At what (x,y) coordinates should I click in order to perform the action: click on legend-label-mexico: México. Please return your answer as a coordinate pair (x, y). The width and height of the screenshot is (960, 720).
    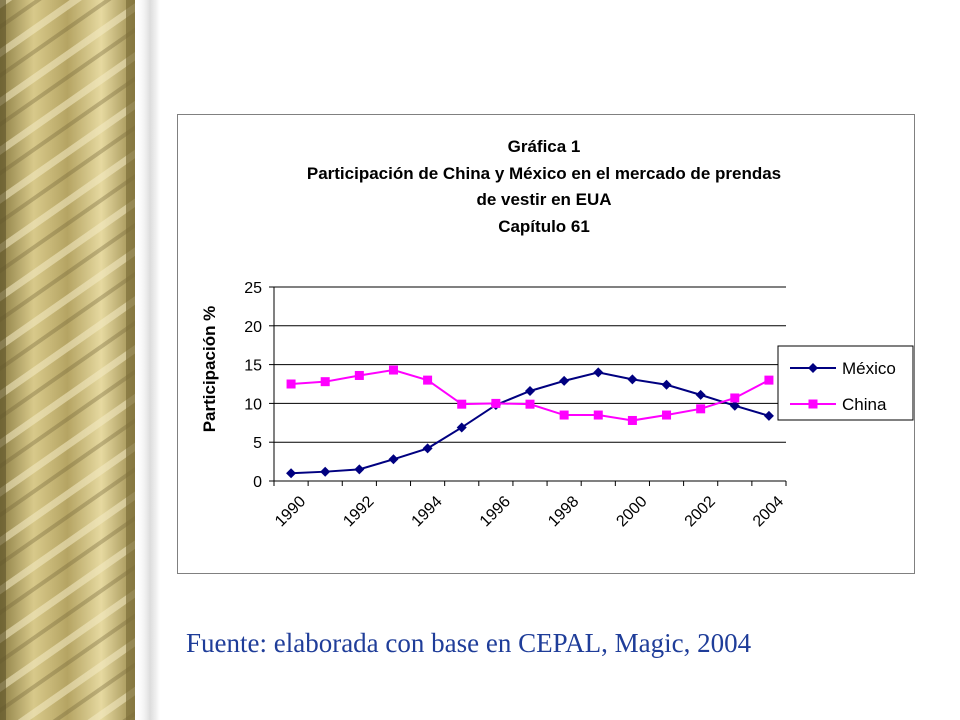
    Looking at the image, I should click on (869, 368).